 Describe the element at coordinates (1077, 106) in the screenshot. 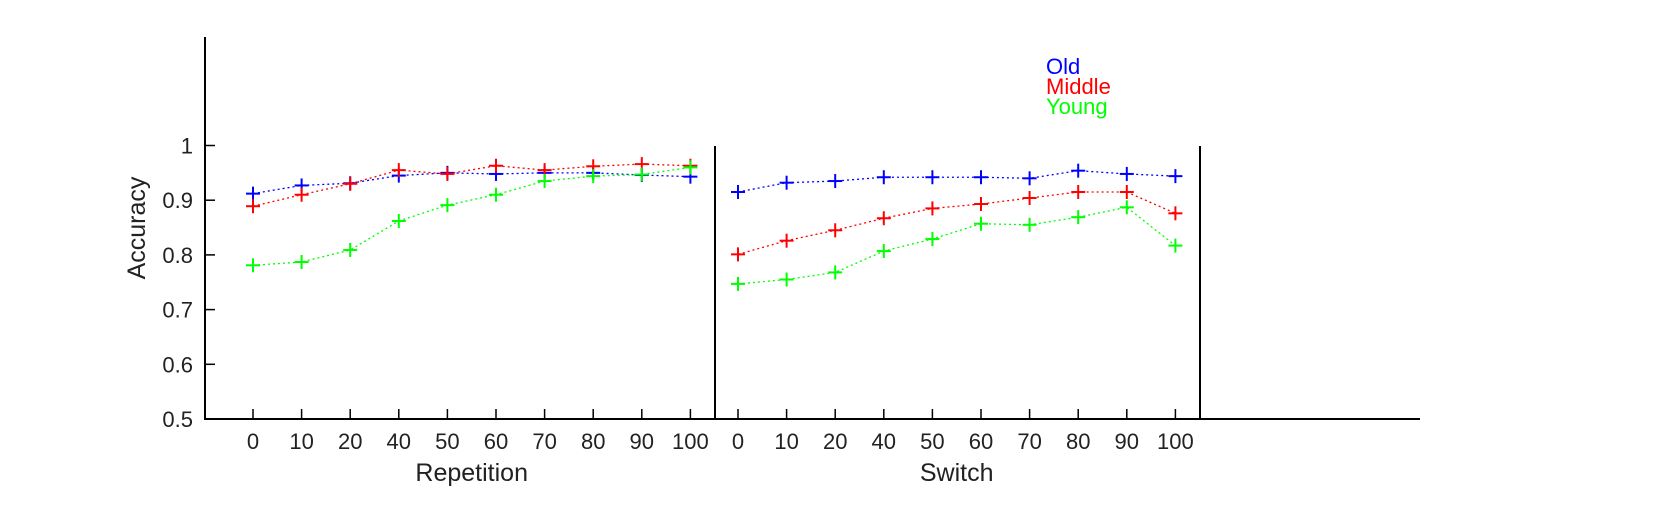

I see `legend-item-young: Young` at that location.